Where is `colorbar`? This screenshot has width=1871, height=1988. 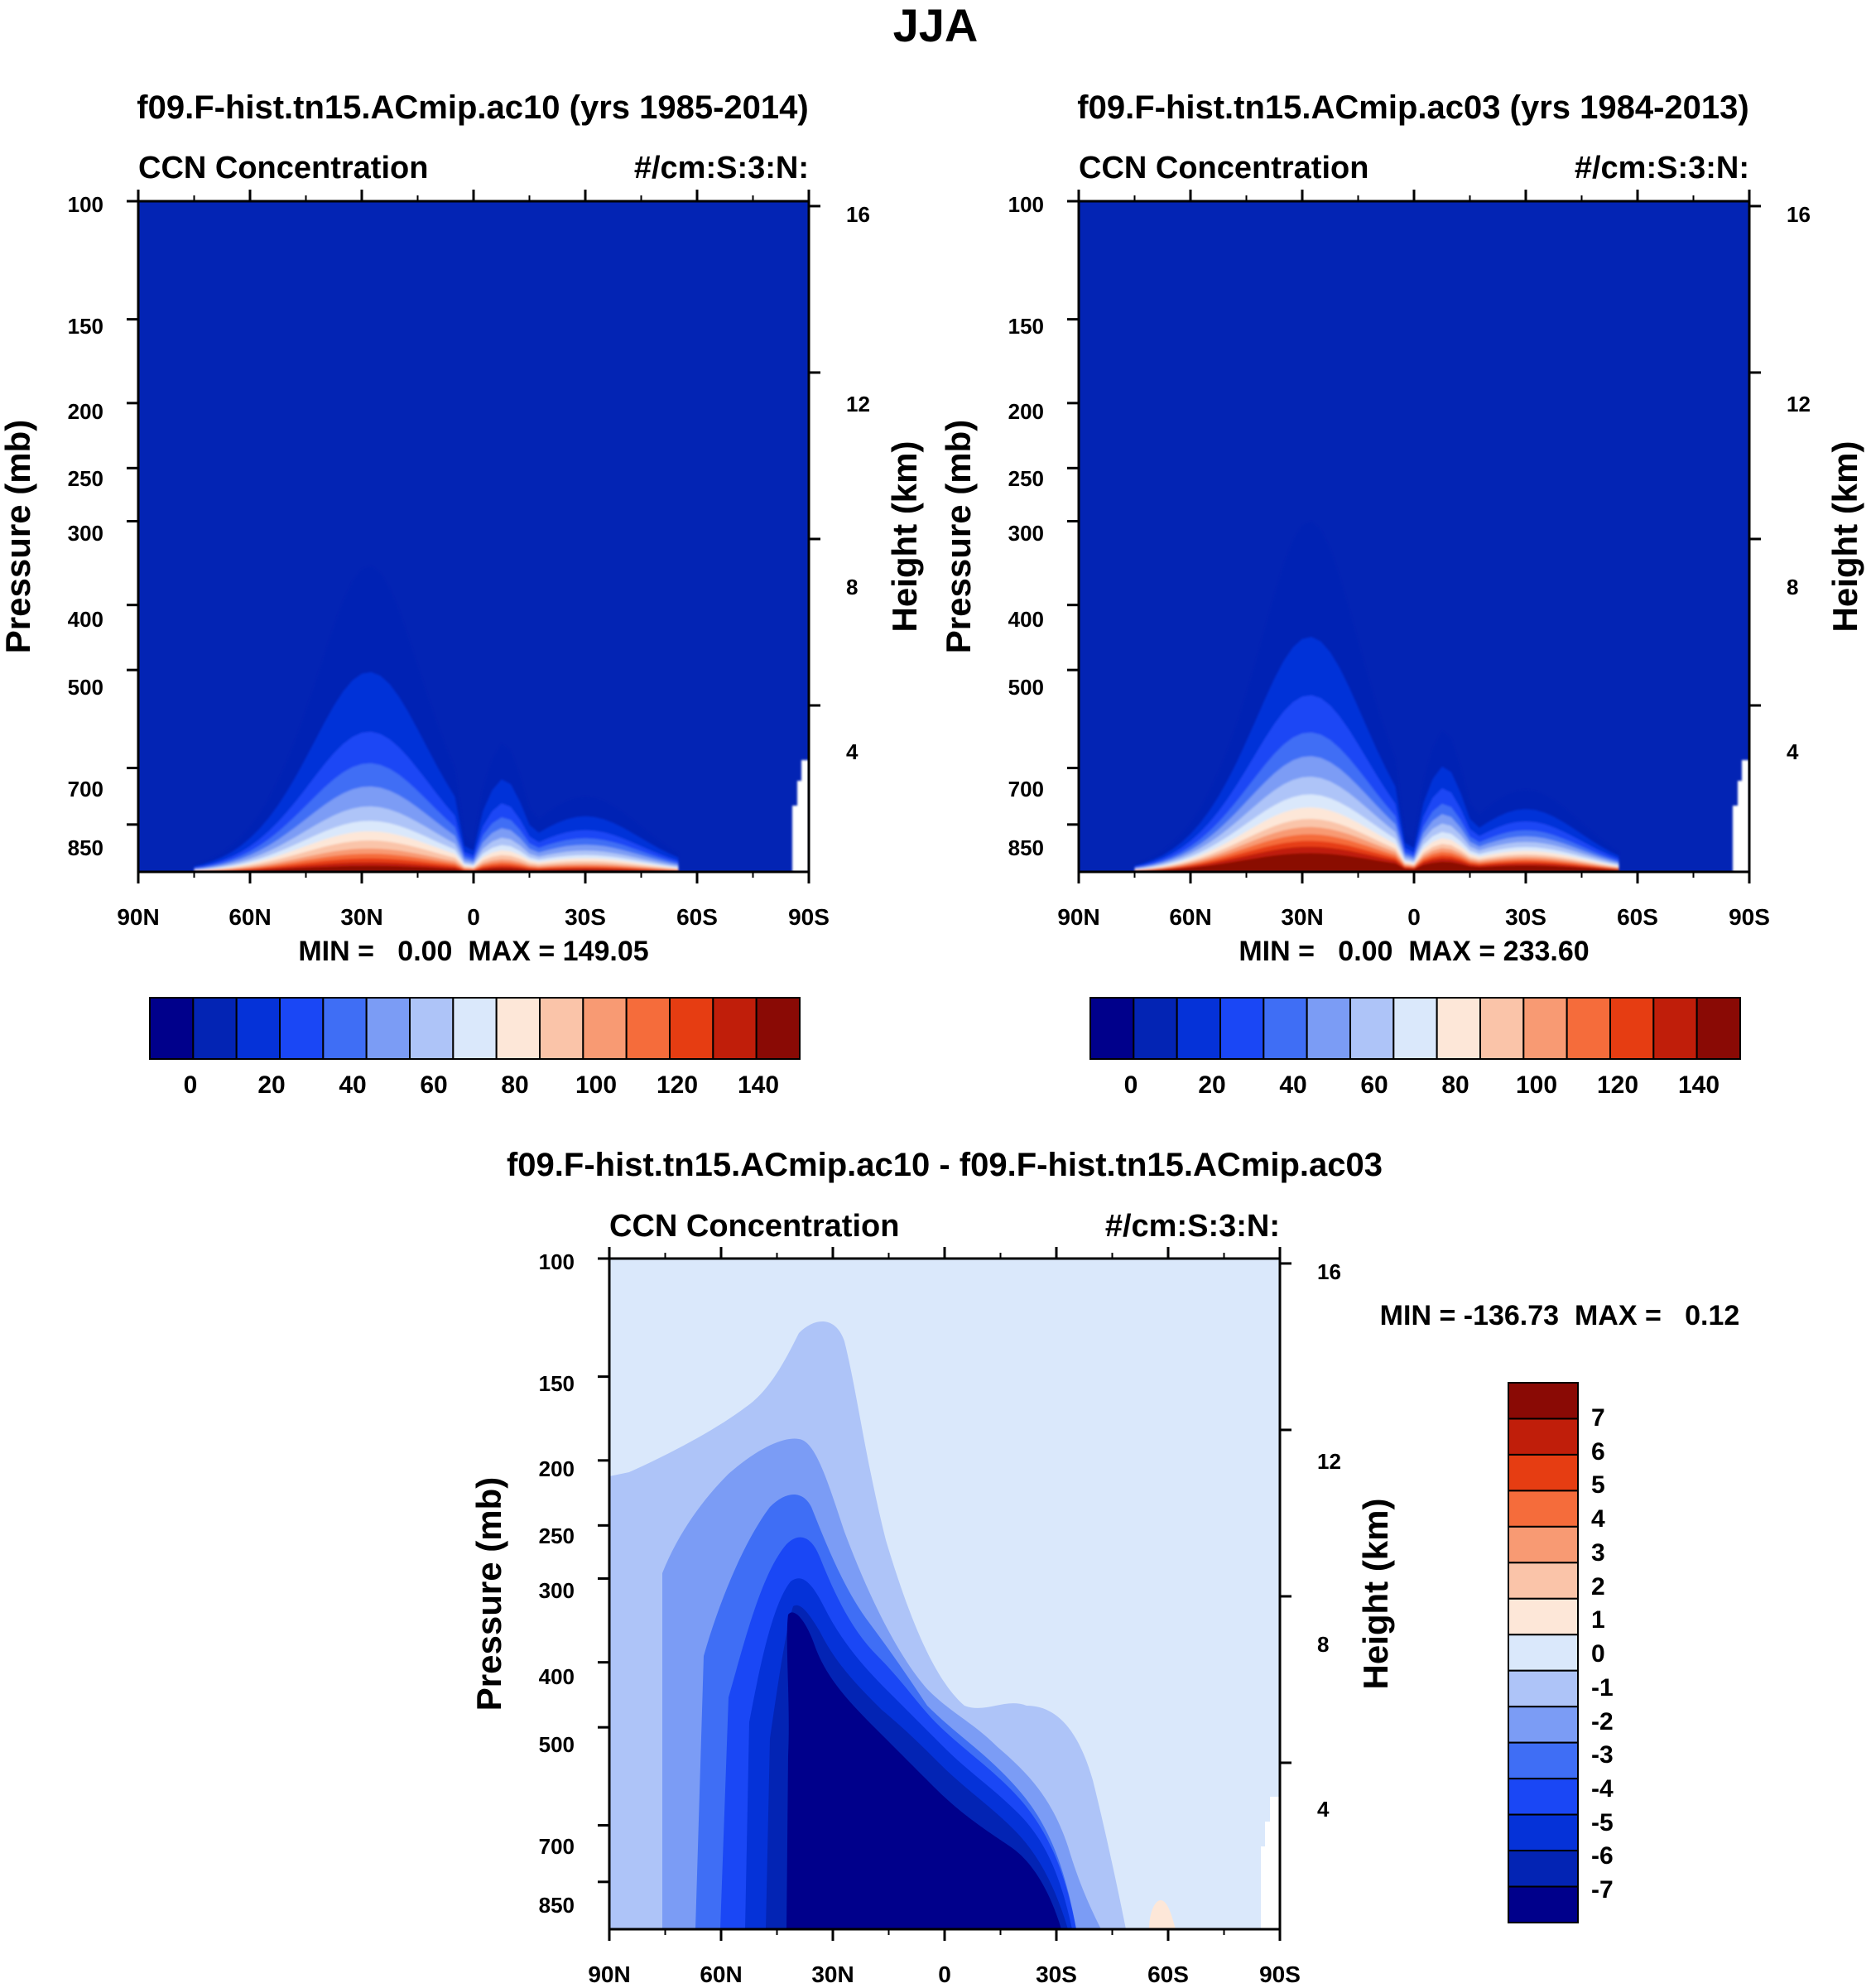 colorbar is located at coordinates (475, 1028).